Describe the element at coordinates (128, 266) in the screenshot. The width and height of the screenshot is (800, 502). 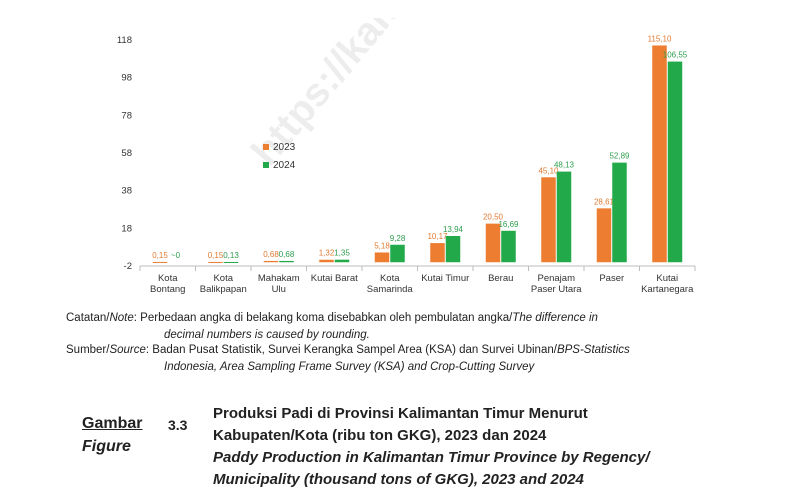
I see `y-tick-label-0: -2` at that location.